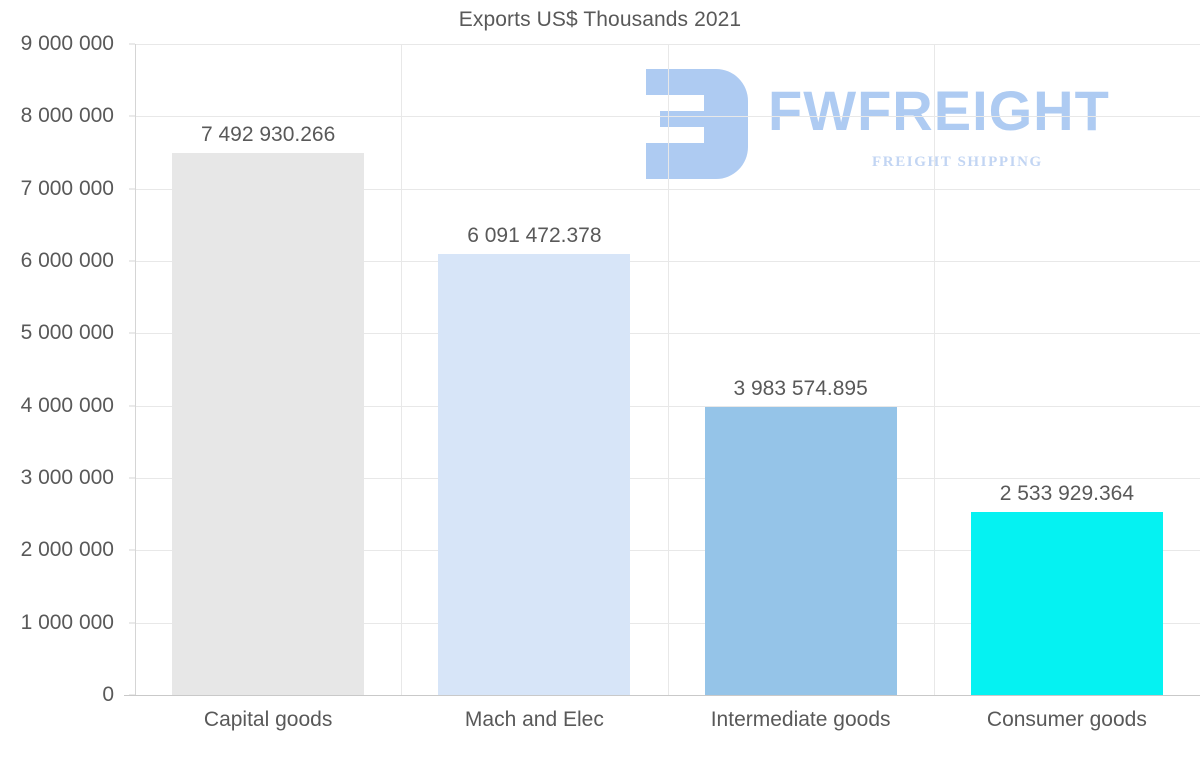  What do you see at coordinates (67, 550) in the screenshot?
I see `y-axis-tick-label: 2 000 000` at bounding box center [67, 550].